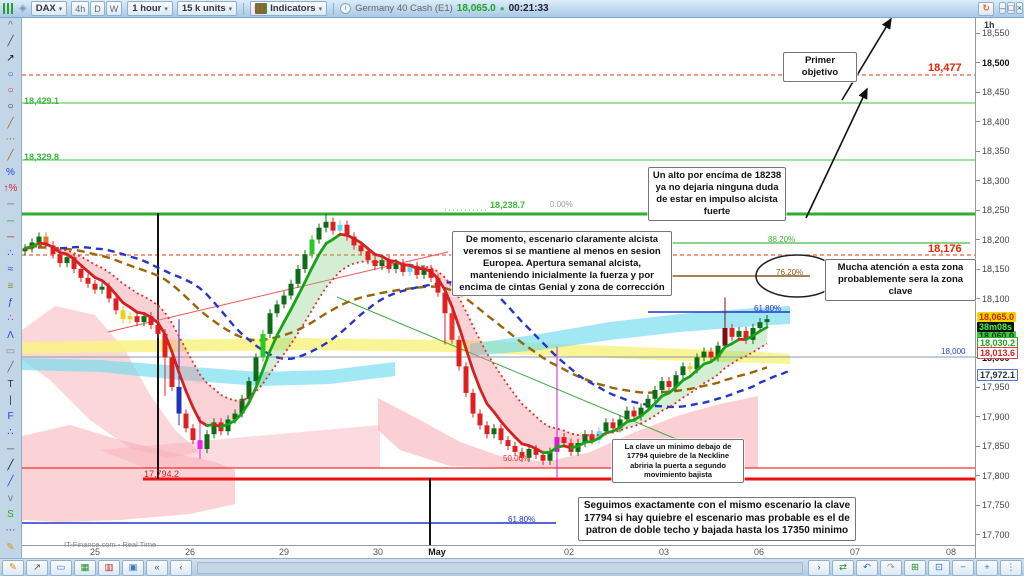  Describe the element at coordinates (150, 8) in the screenshot. I see `timeframe-selector: 1 hour` at that location.